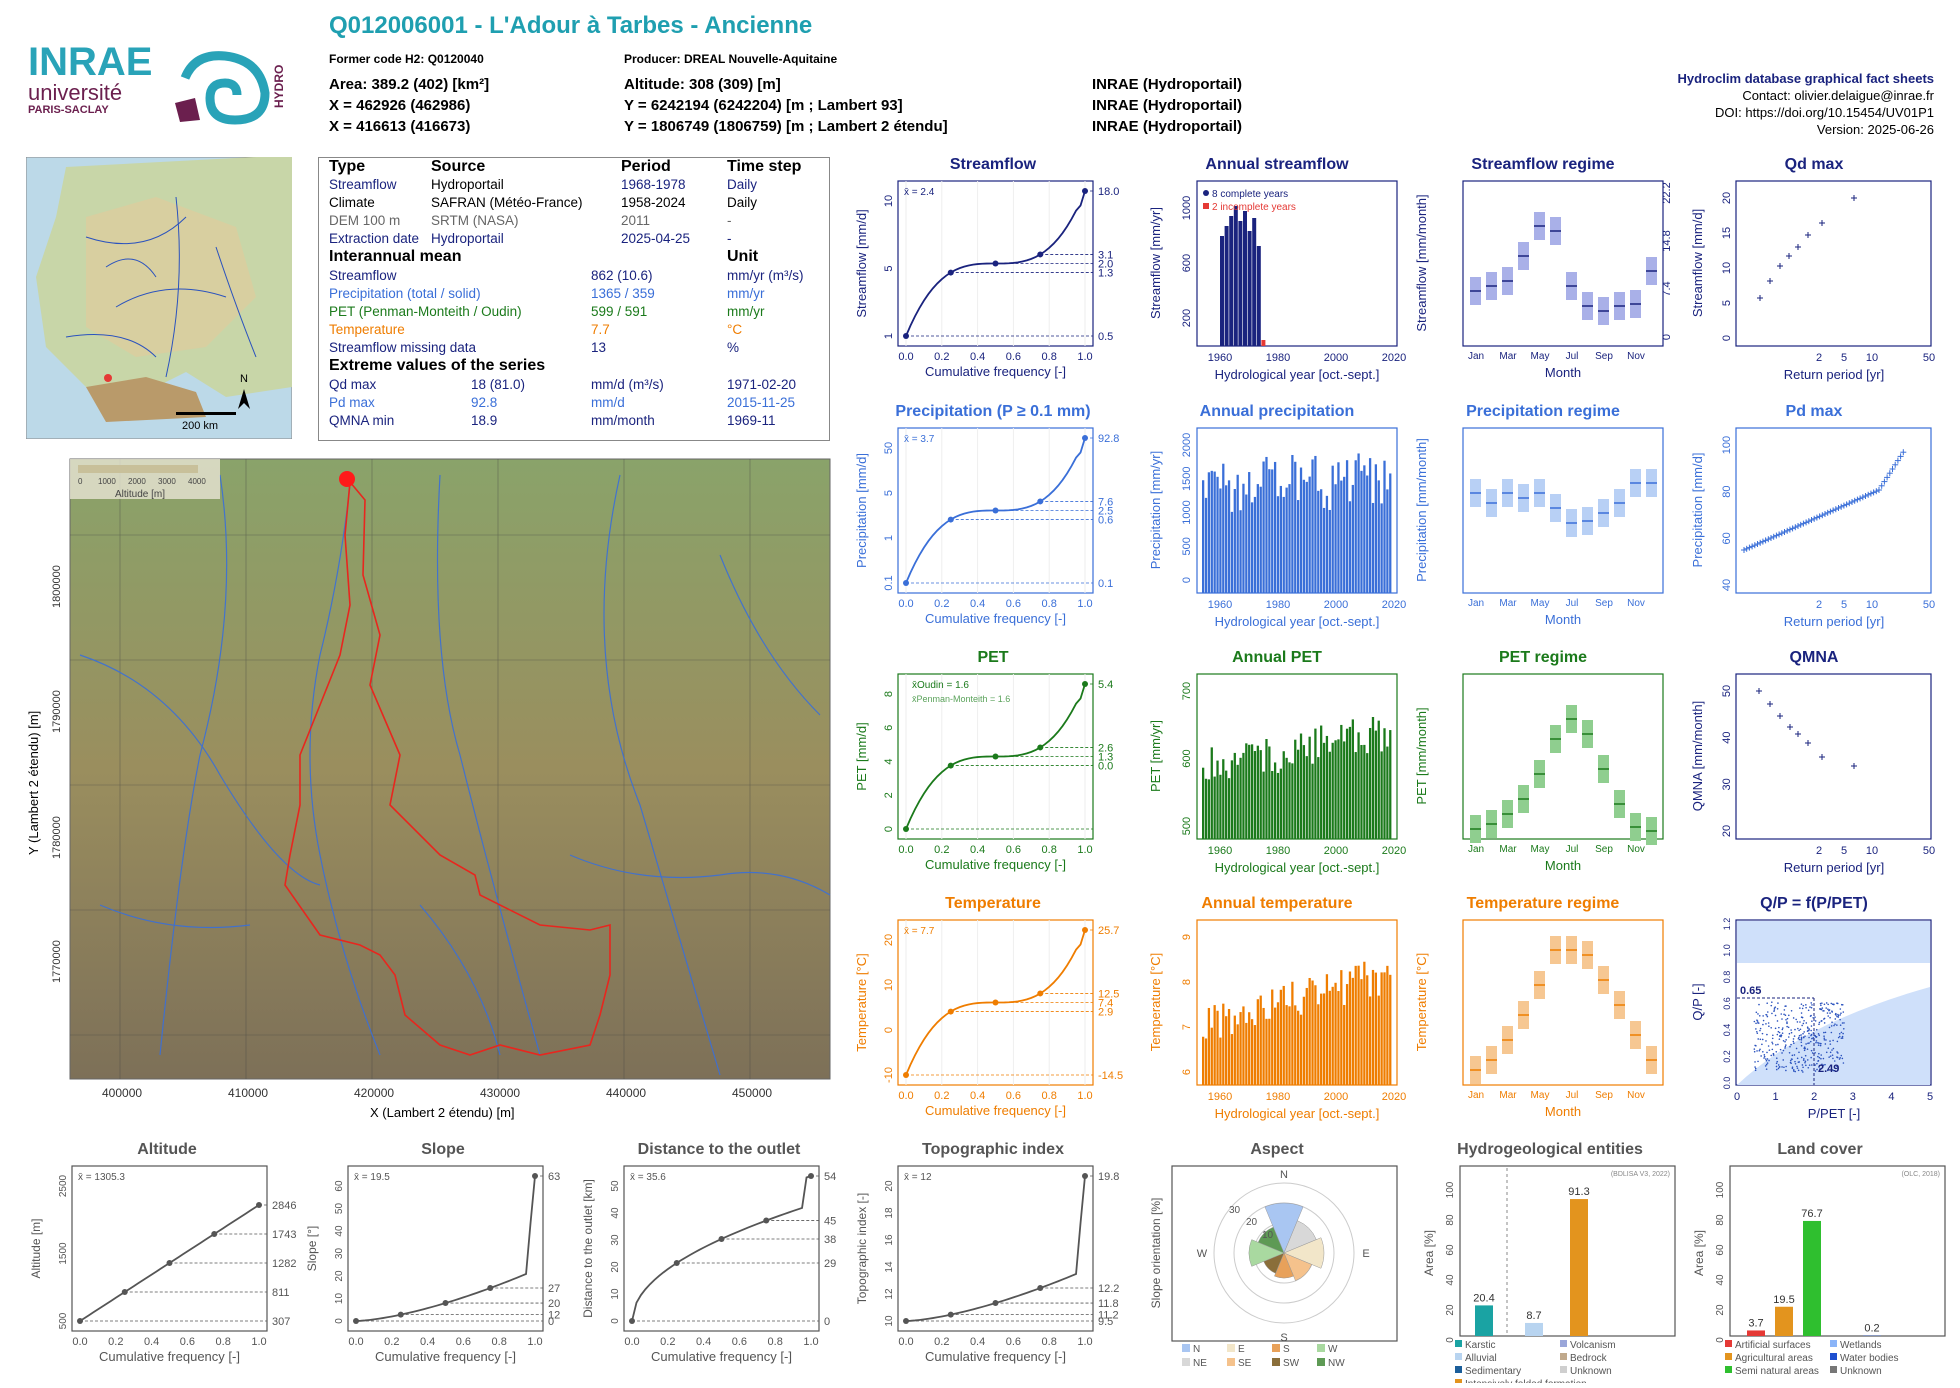  What do you see at coordinates (1155, 263) in the screenshot?
I see `y-label: Streamflow [mm/yr]` at bounding box center [1155, 263].